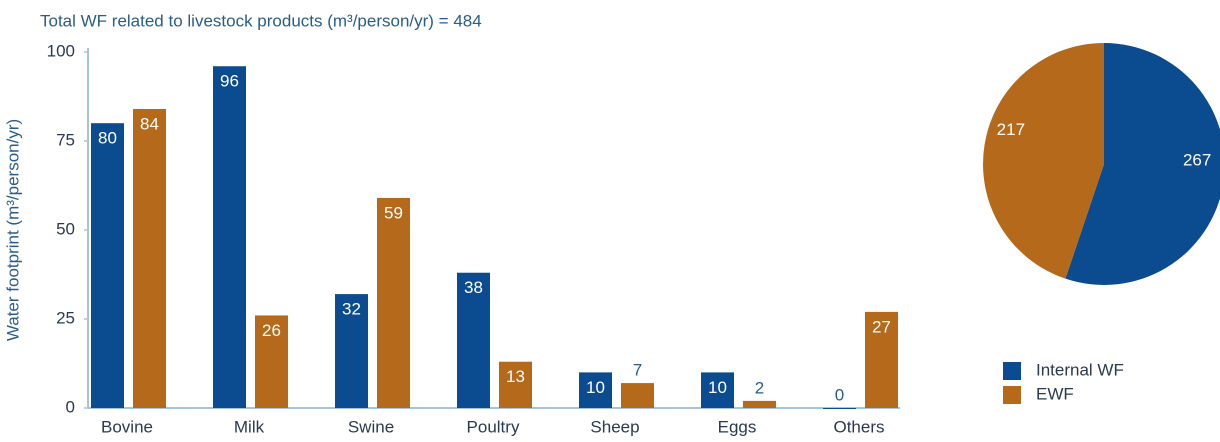  Describe the element at coordinates (515, 376) in the screenshot. I see `data-label: 13` at that location.